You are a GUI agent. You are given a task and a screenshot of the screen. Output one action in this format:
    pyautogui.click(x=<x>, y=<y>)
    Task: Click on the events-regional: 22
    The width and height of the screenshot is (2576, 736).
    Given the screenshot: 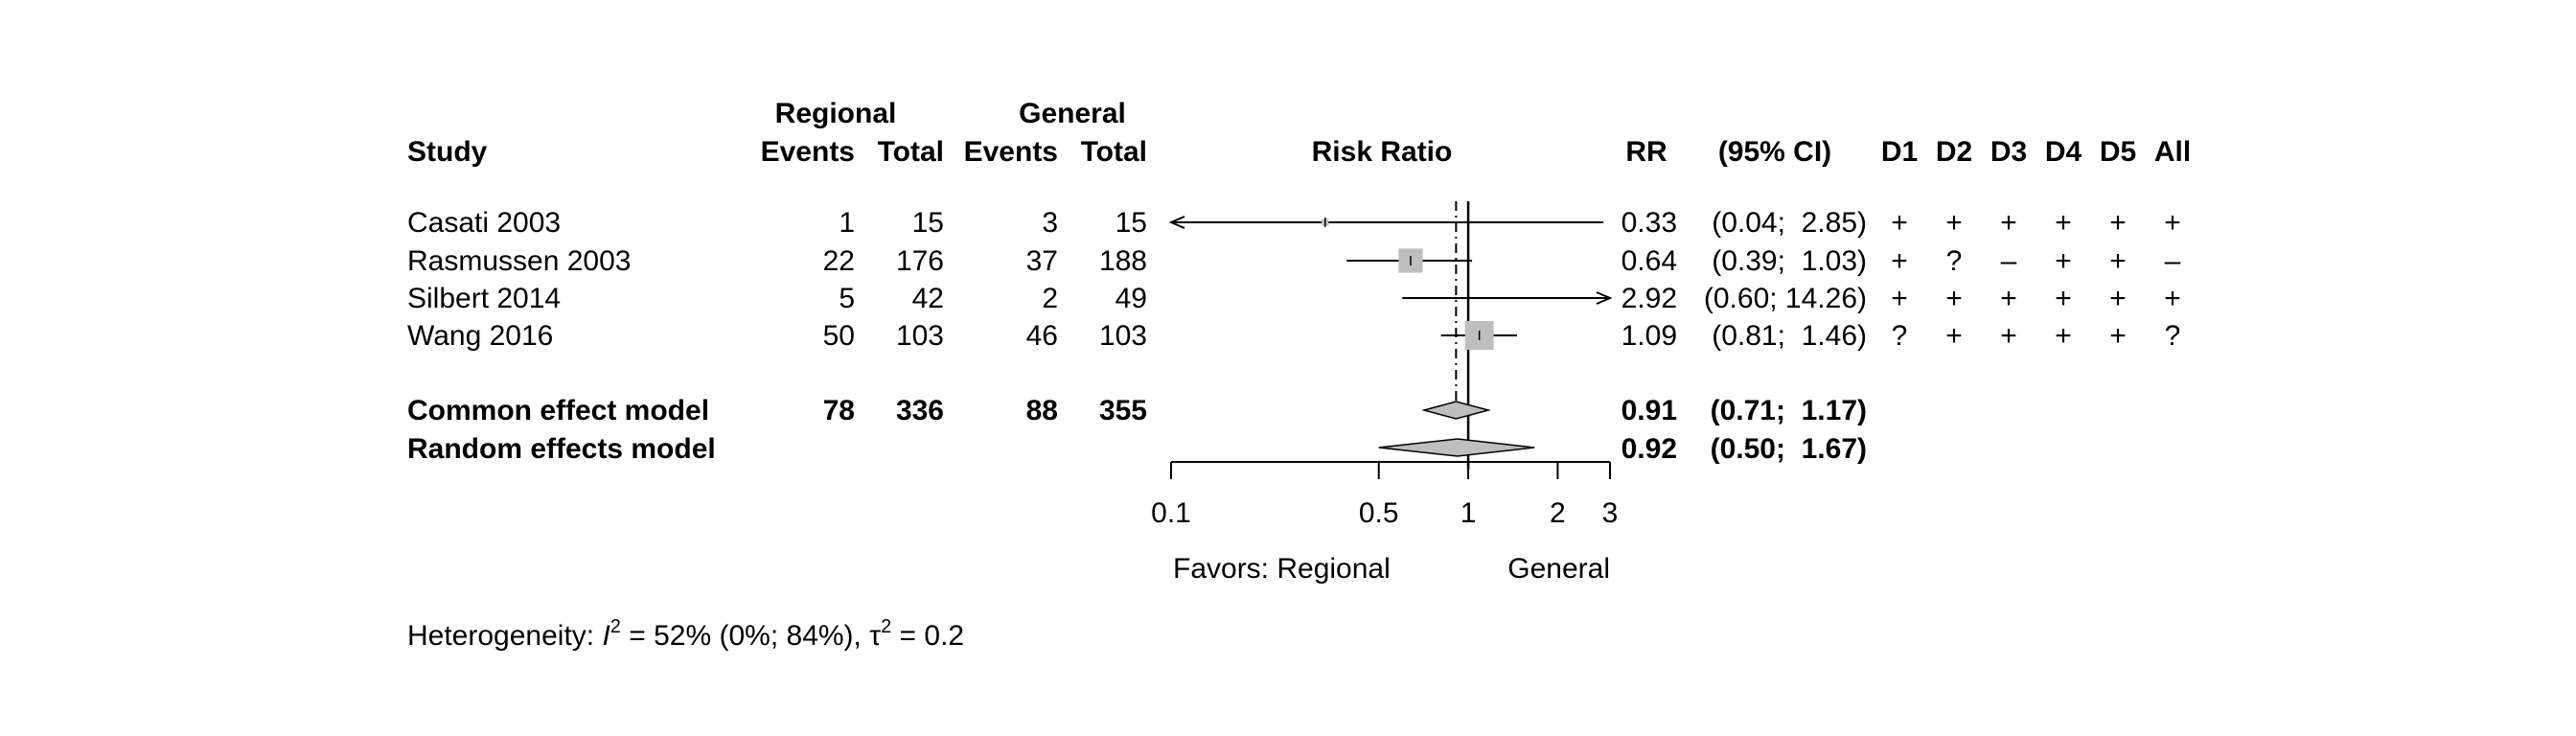 What is the action you would take?
    pyautogui.click(x=839, y=261)
    